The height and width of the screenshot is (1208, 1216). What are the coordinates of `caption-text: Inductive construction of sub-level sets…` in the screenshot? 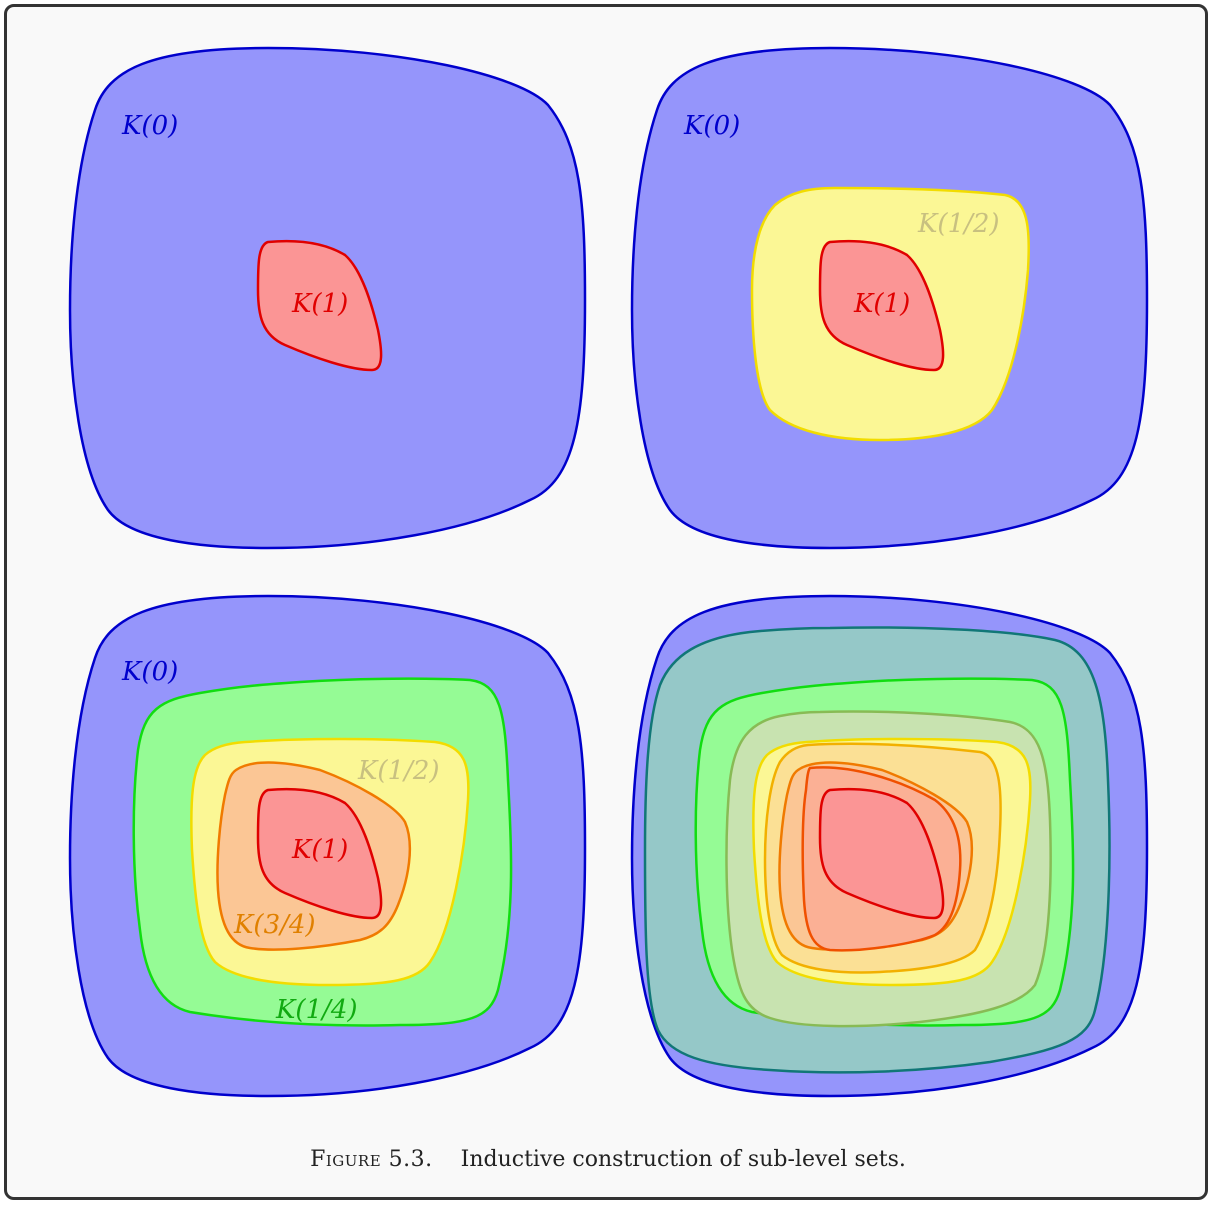 It's located at (683, 1159).